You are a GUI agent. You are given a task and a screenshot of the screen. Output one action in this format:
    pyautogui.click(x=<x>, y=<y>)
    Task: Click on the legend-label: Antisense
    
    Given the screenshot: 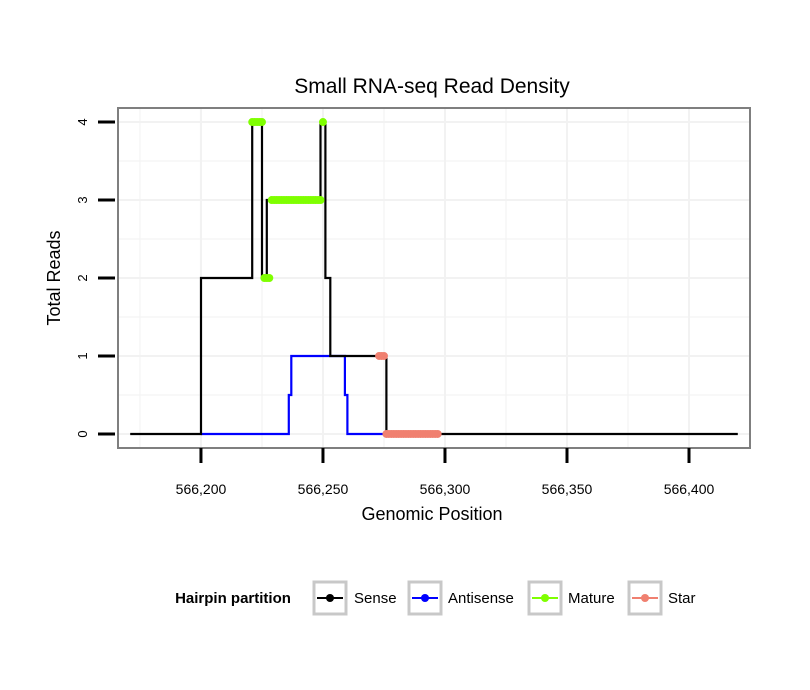 What is the action you would take?
    pyautogui.click(x=481, y=598)
    